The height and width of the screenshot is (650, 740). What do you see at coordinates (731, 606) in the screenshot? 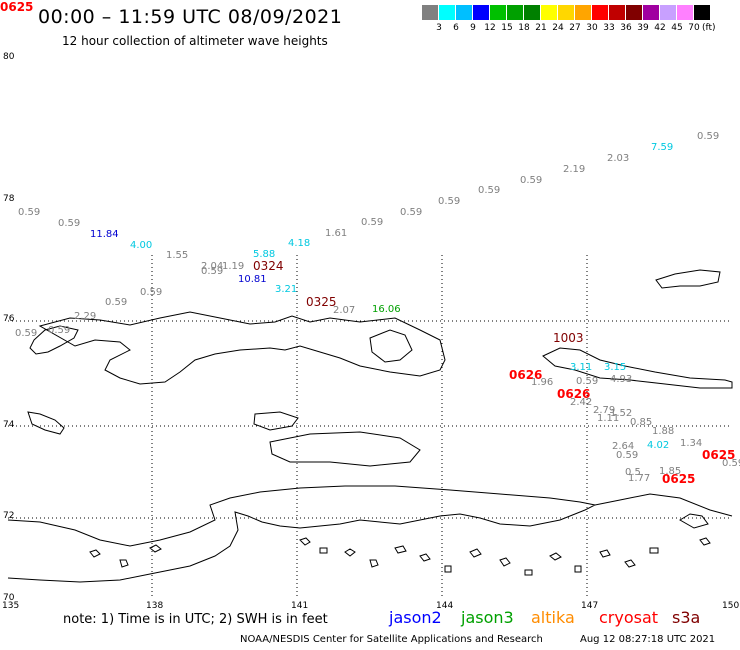
I see `lon-label-150: 150` at bounding box center [731, 606].